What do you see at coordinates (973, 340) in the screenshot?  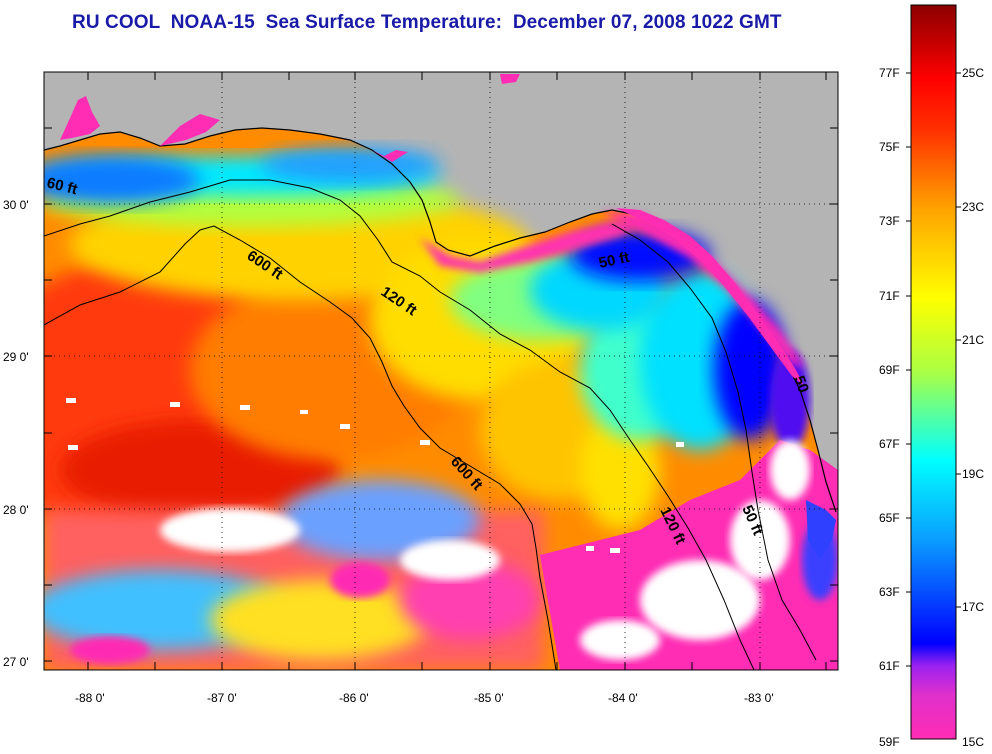 I see `colorbar-c-label: 21C` at bounding box center [973, 340].